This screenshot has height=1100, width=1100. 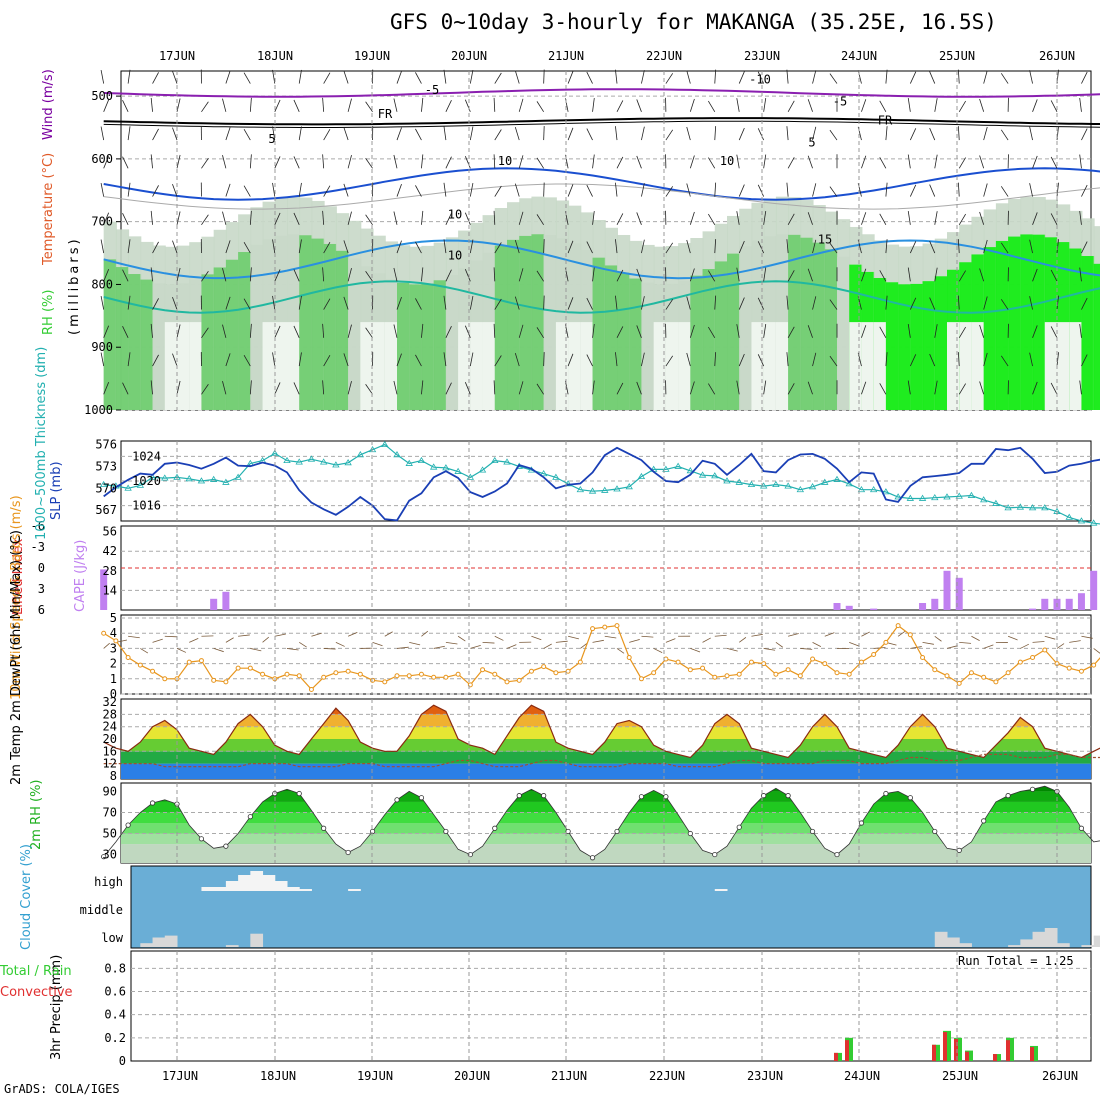 I want to click on cloud-level-label: middle, so click(x=101, y=910).